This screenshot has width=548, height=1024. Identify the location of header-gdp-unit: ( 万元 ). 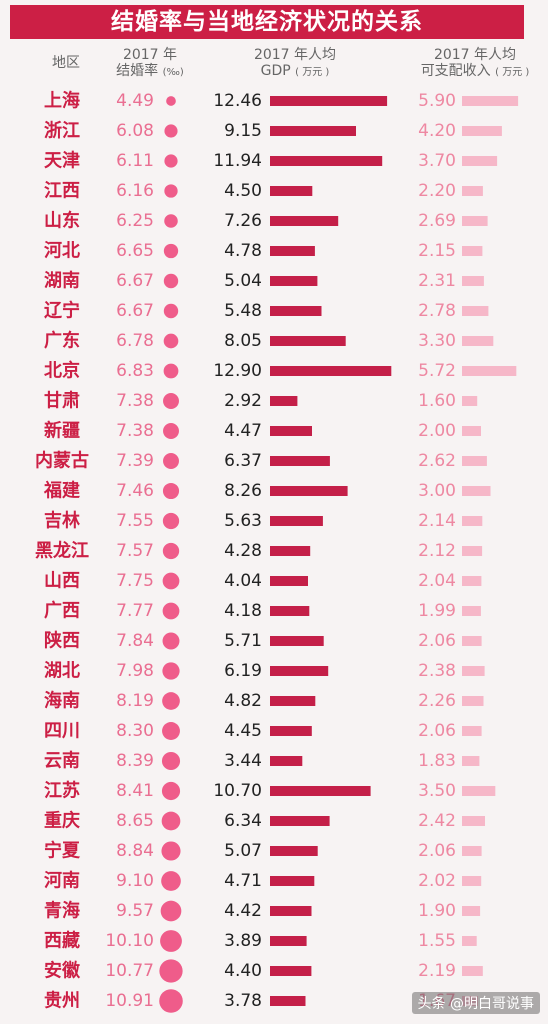
(312, 72).